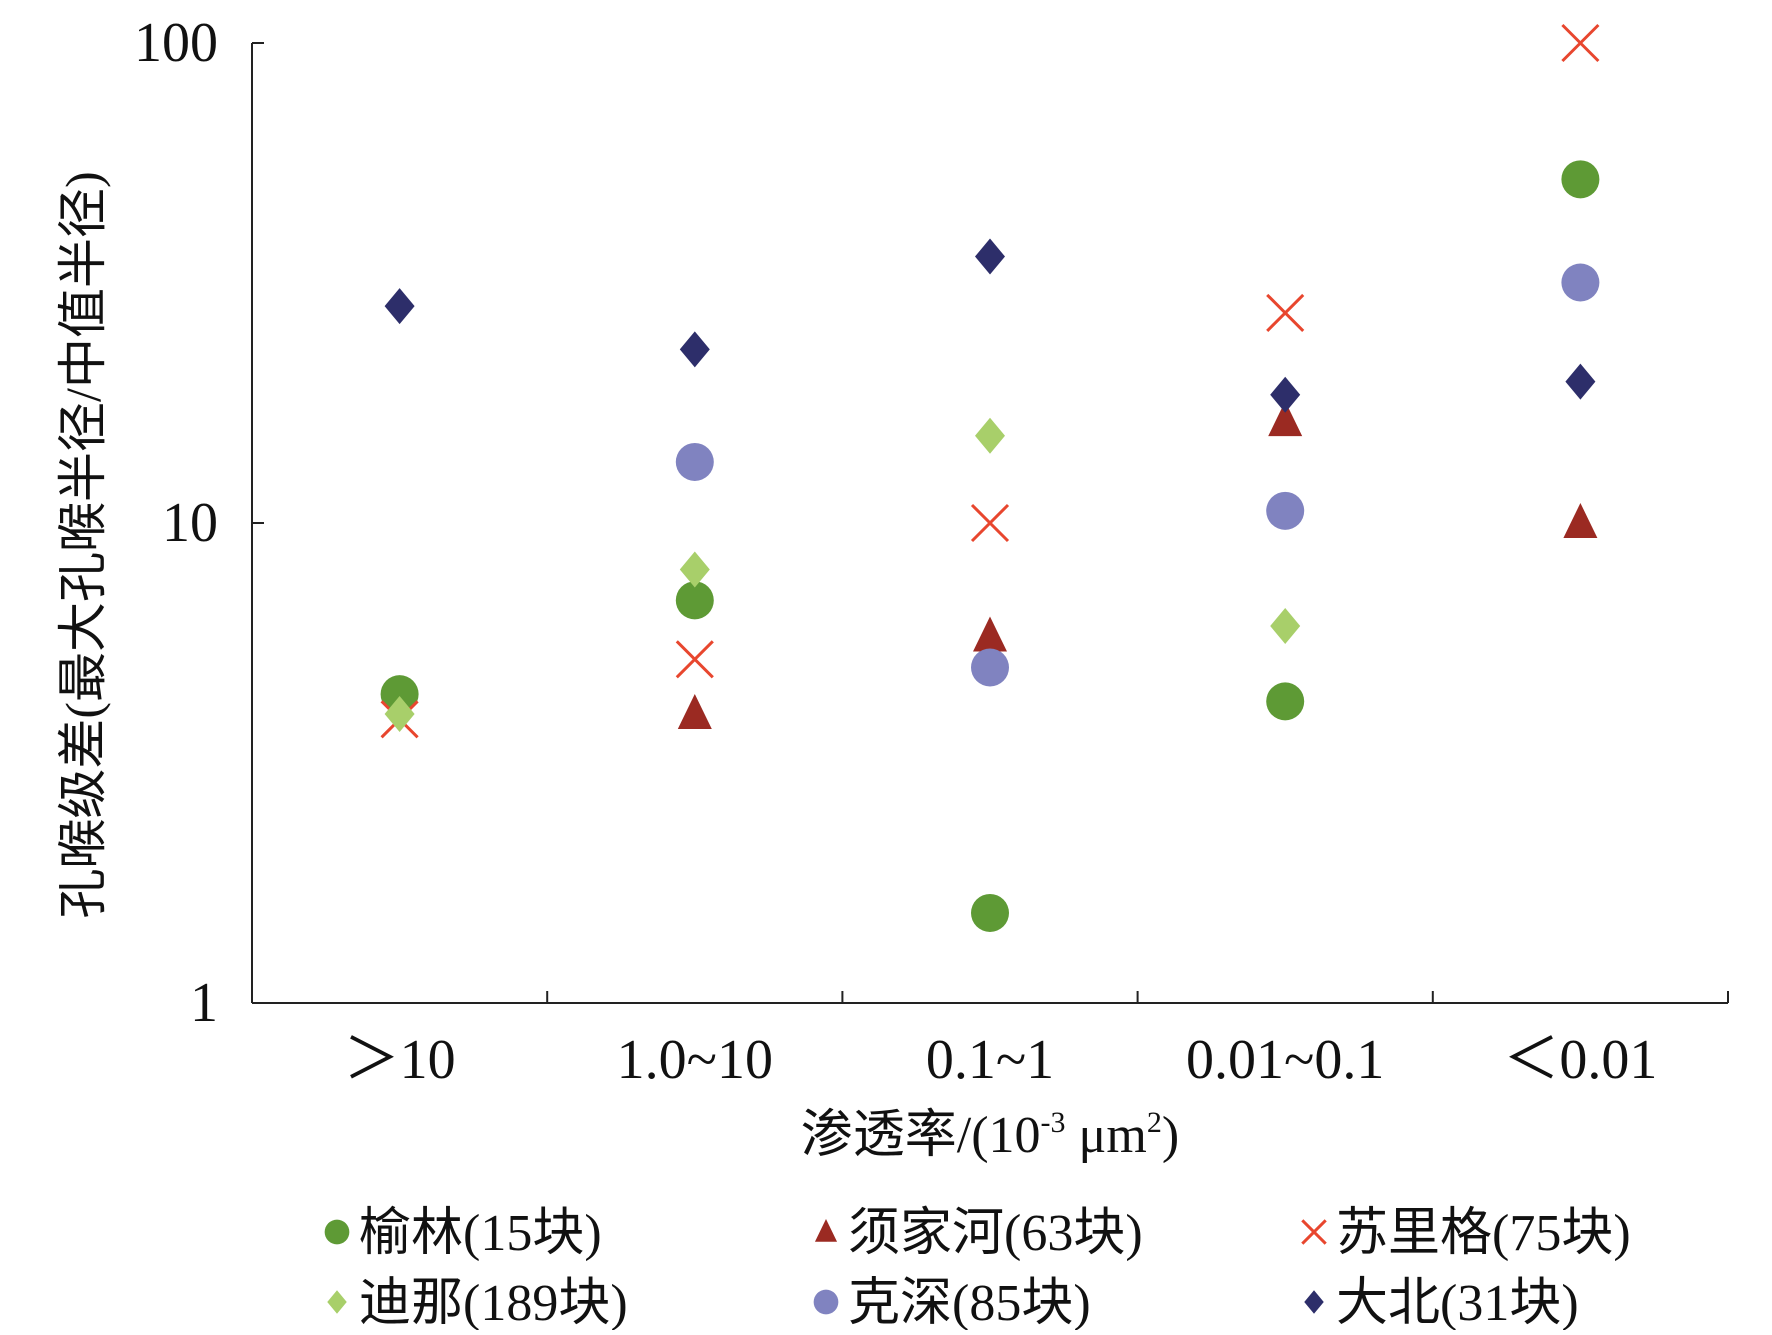 The image size is (1772, 1335). I want to click on legend-item: 榆林(15块), so click(463, 1233).